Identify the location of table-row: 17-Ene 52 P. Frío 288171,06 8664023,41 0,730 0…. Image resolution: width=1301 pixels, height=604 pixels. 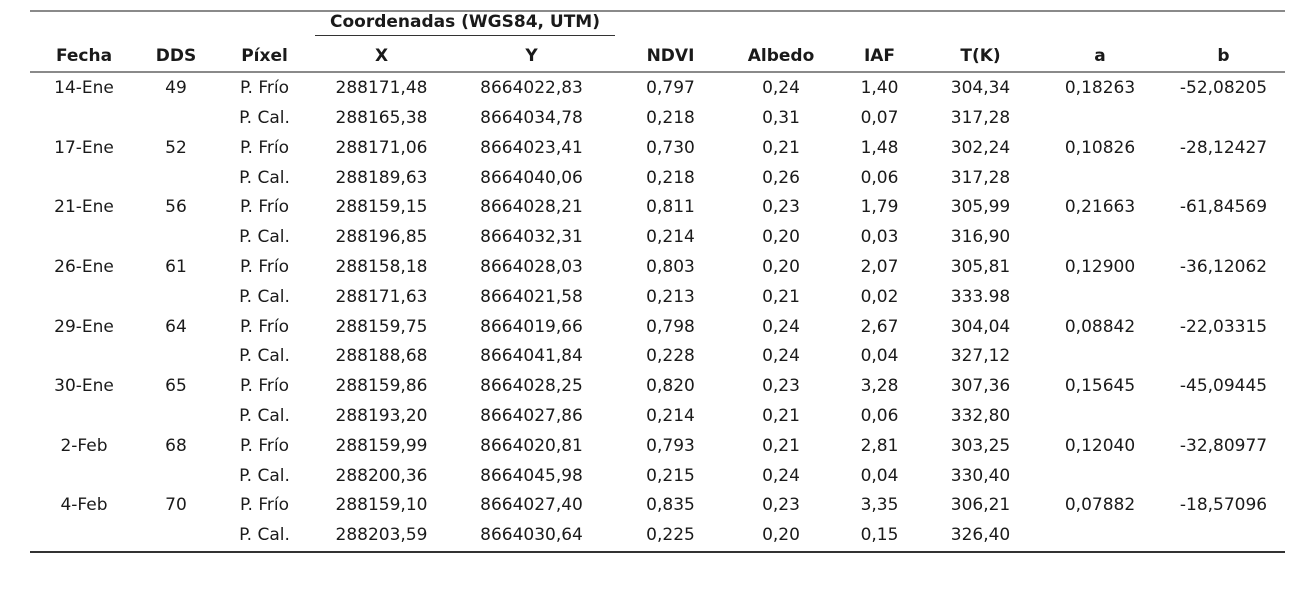
(657, 149).